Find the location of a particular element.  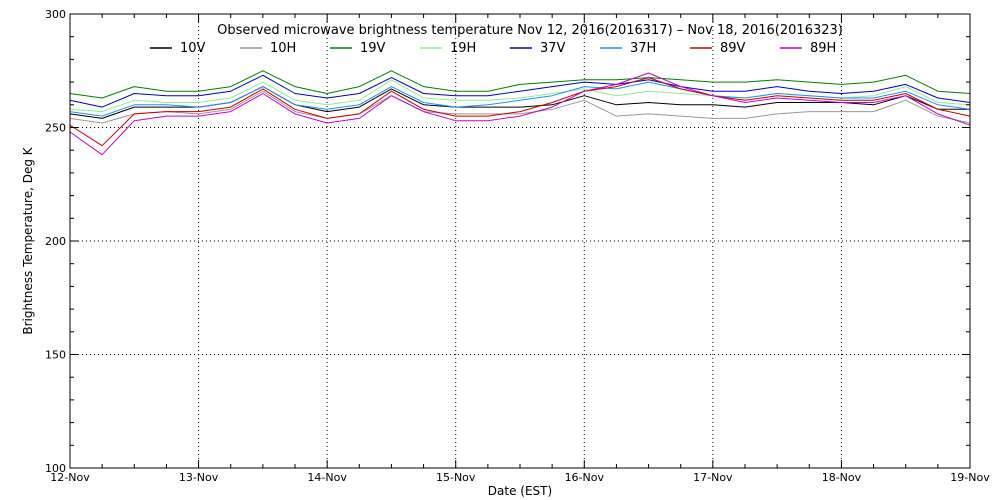

legend-label-19h: 19H is located at coordinates (463, 48).